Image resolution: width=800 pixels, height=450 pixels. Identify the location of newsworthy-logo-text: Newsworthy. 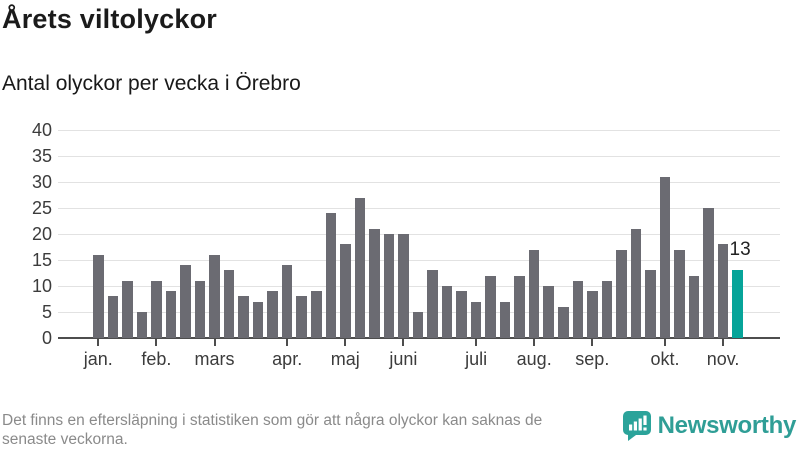
(727, 425).